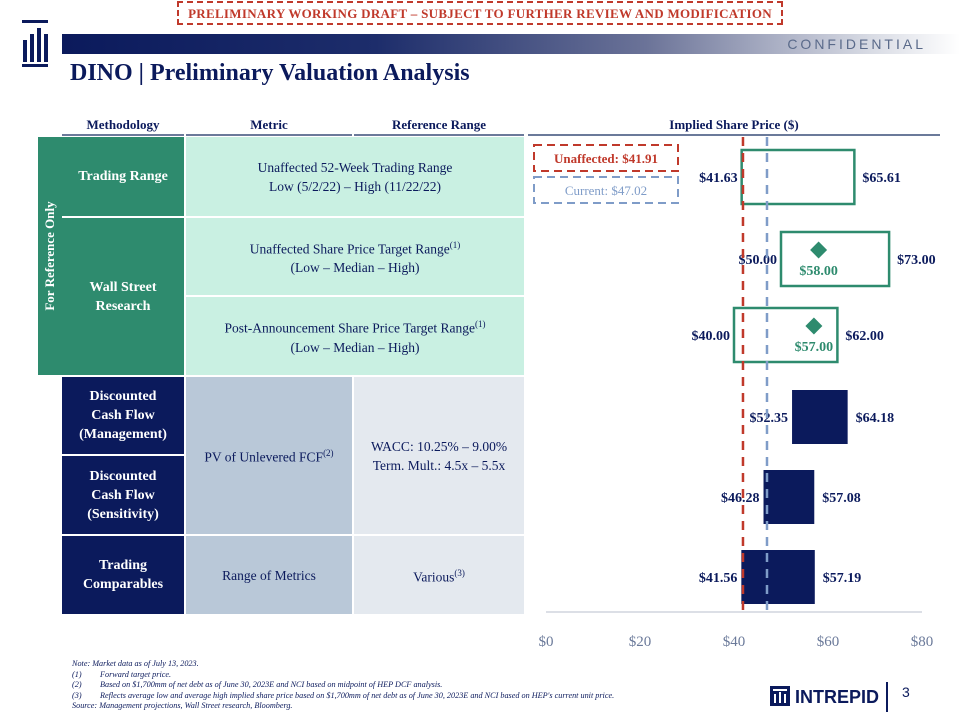 The height and width of the screenshot is (720, 960). I want to click on bar-high-label: $57.19, so click(842, 578).